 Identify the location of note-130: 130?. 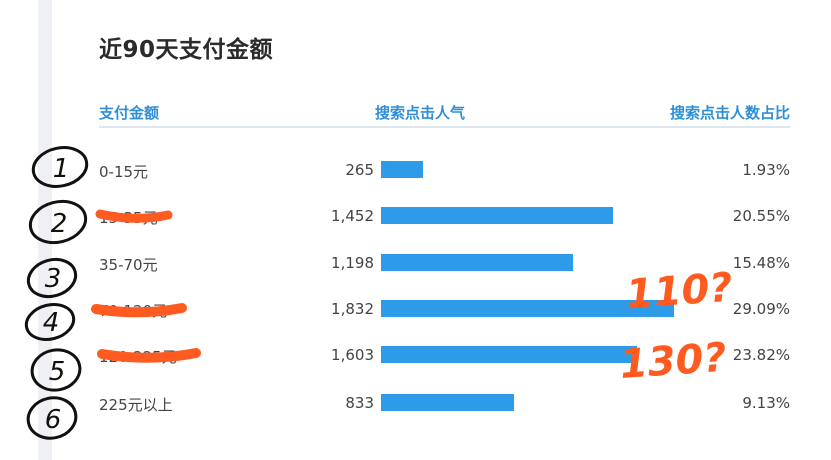
(673, 361).